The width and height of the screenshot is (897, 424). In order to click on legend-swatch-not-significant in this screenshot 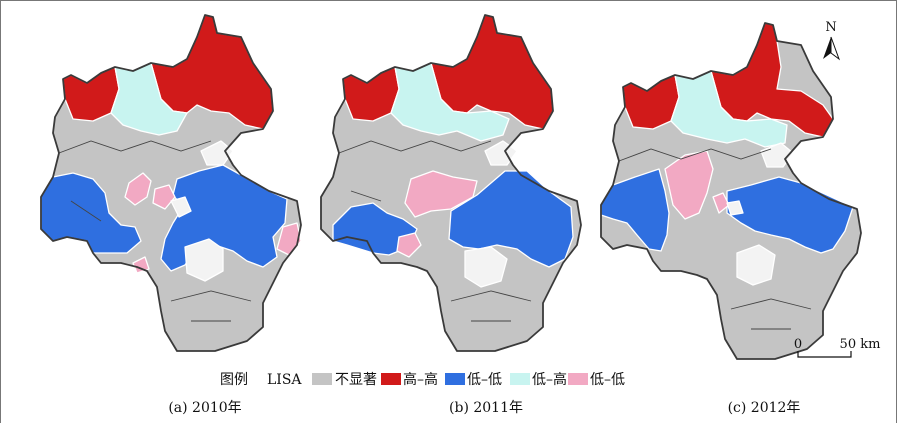, I will do `click(322, 379)`.